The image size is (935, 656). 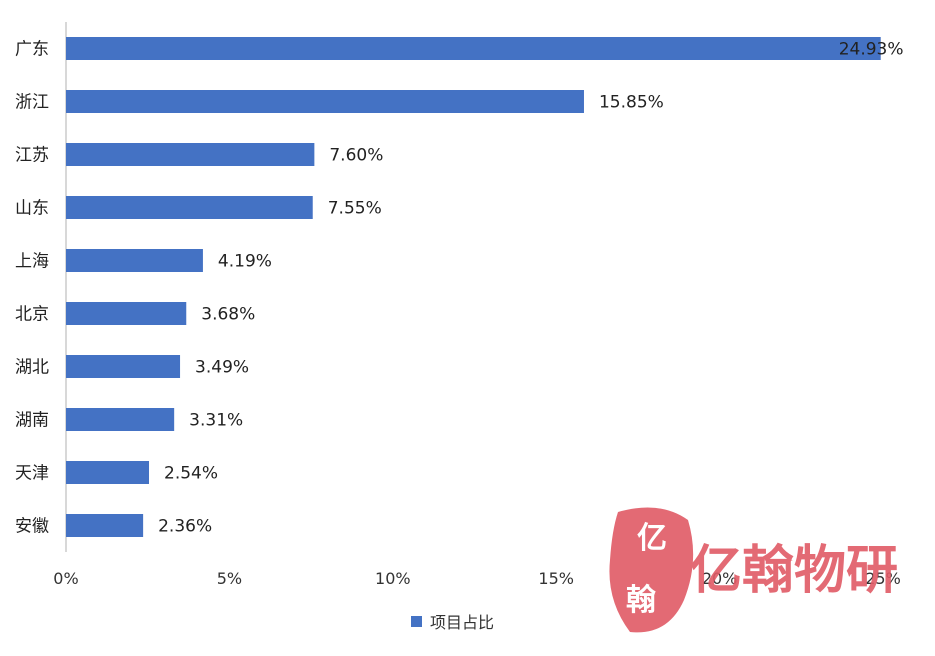 I want to click on category-label-6: 湖北, so click(x=32, y=368).